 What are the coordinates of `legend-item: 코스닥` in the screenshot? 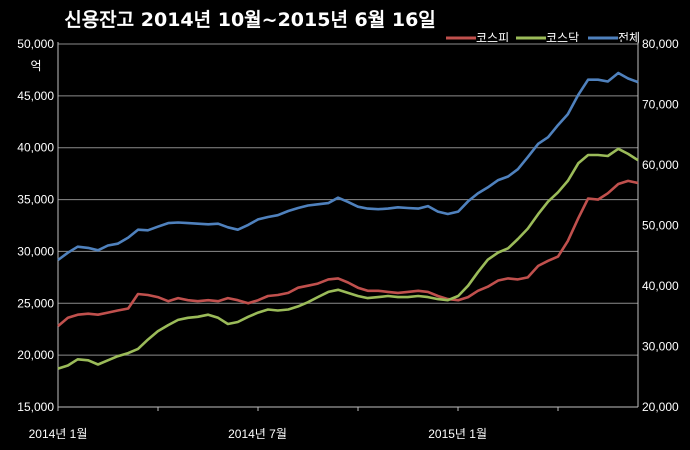 It's located at (547, 38).